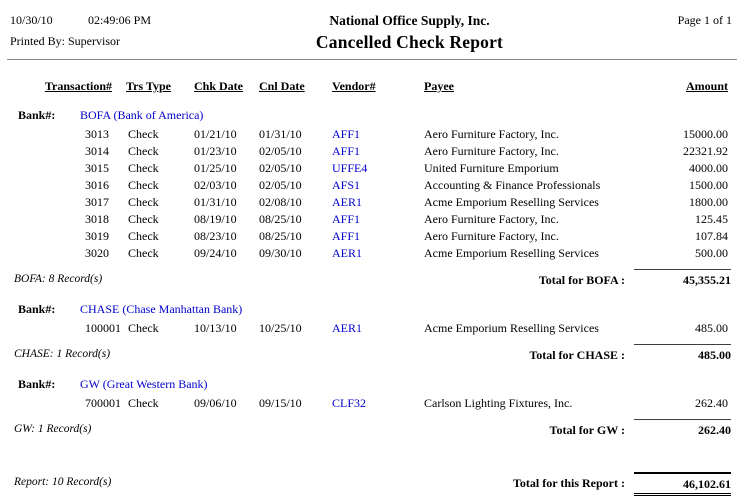  What do you see at coordinates (215, 151) in the screenshot?
I see `cell-chk-date: 01/23/10` at bounding box center [215, 151].